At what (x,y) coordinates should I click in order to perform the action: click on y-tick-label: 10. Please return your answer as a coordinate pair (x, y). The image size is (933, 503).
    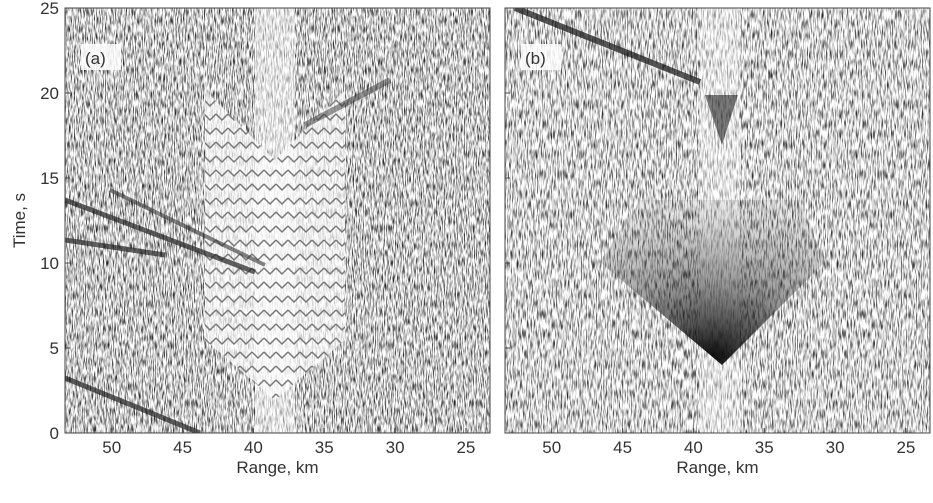
    Looking at the image, I should click on (49, 263).